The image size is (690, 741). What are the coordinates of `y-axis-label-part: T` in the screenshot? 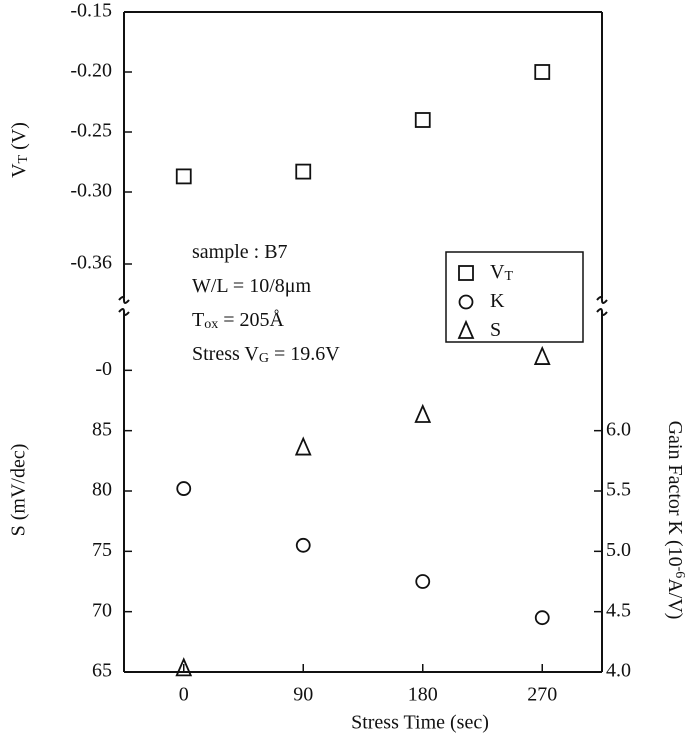 It's located at (23, 158).